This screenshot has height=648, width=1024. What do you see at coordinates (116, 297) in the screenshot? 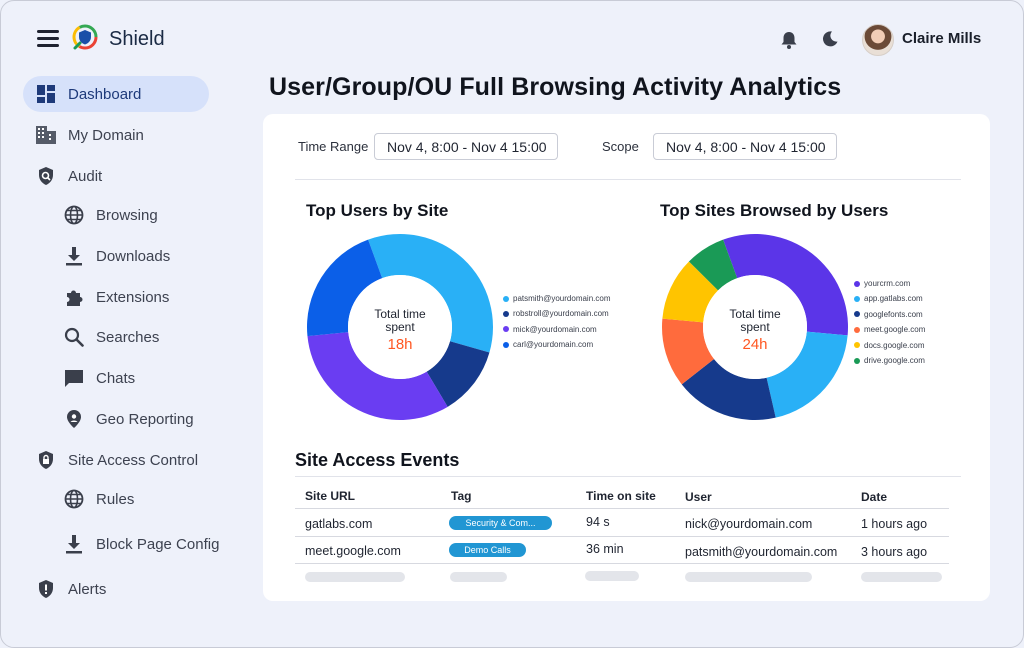
I see `sidebar-item-extensions: Extensions` at bounding box center [116, 297].